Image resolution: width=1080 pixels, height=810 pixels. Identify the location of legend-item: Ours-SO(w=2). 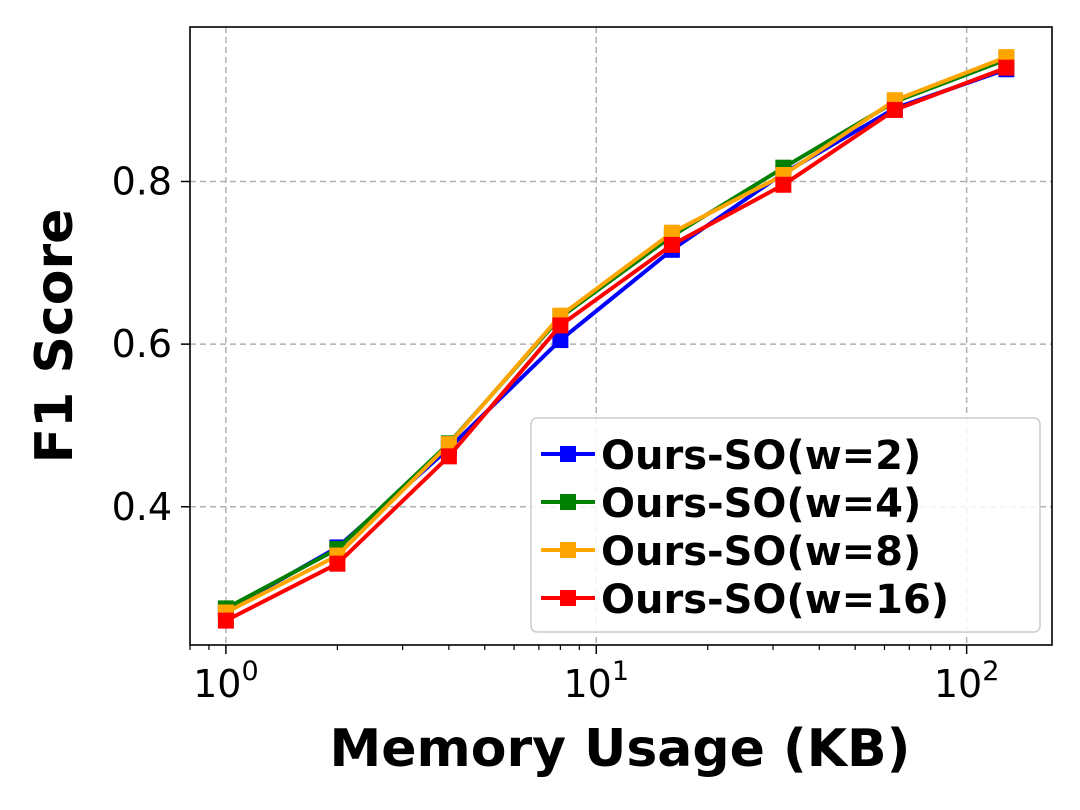
(731, 456).